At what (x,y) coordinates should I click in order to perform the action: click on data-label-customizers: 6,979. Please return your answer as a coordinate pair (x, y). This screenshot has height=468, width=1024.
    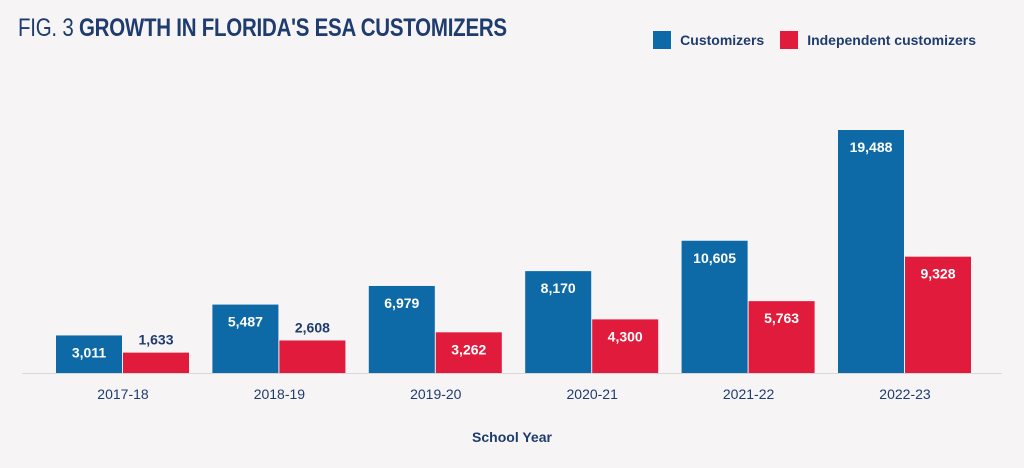
    Looking at the image, I should click on (401, 303).